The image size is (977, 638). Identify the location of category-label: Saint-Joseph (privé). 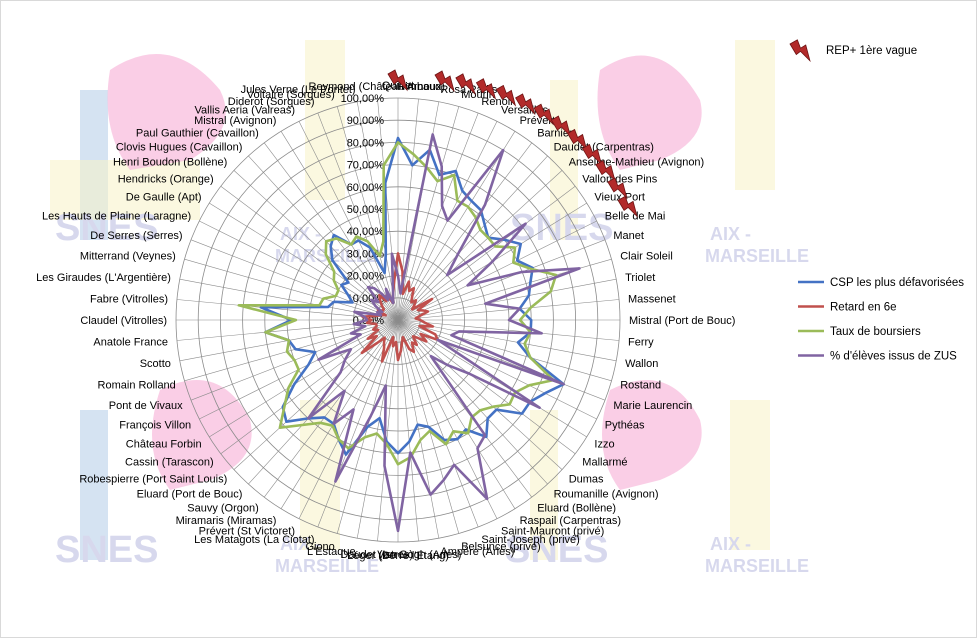
(530, 540).